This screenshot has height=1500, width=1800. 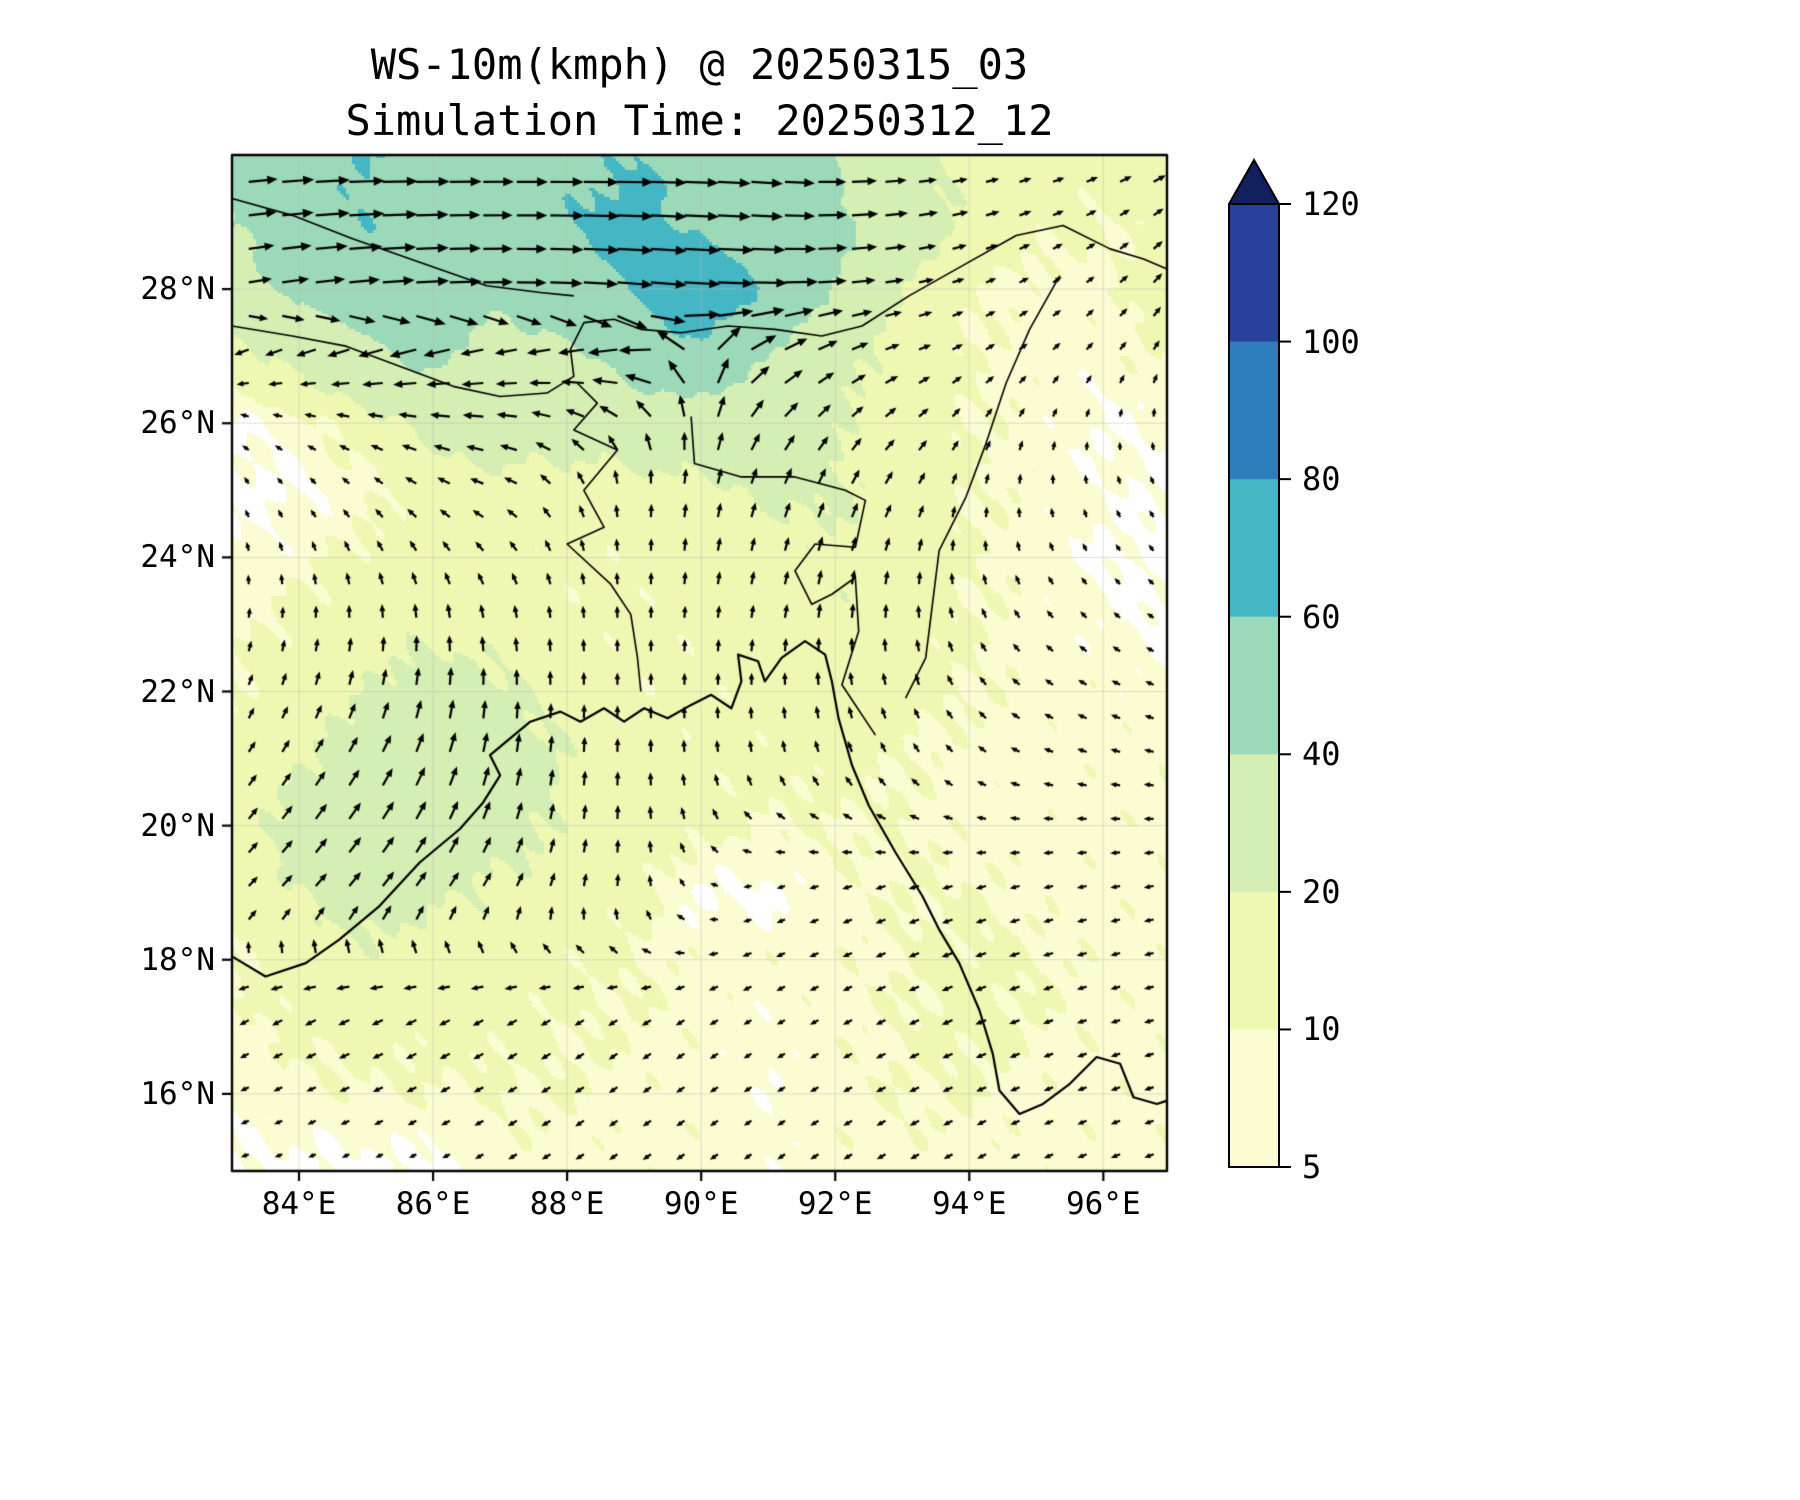 What do you see at coordinates (177, 1093) in the screenshot?
I see `y-tick-label: 16°N` at bounding box center [177, 1093].